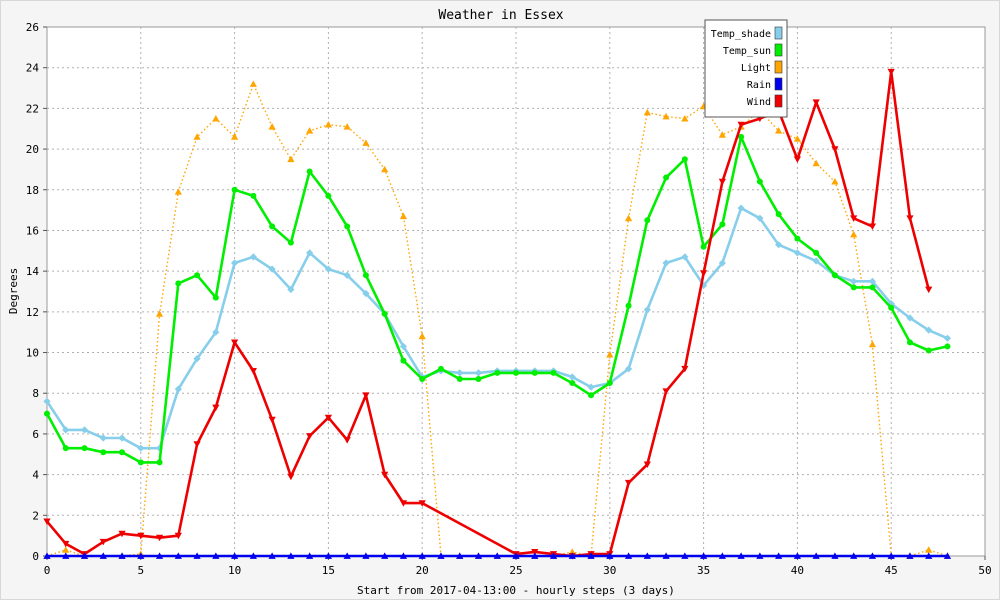 Image resolution: width=1000 pixels, height=601 pixels. What do you see at coordinates (515, 570) in the screenshot?
I see `x-tick-label: 25` at bounding box center [515, 570].